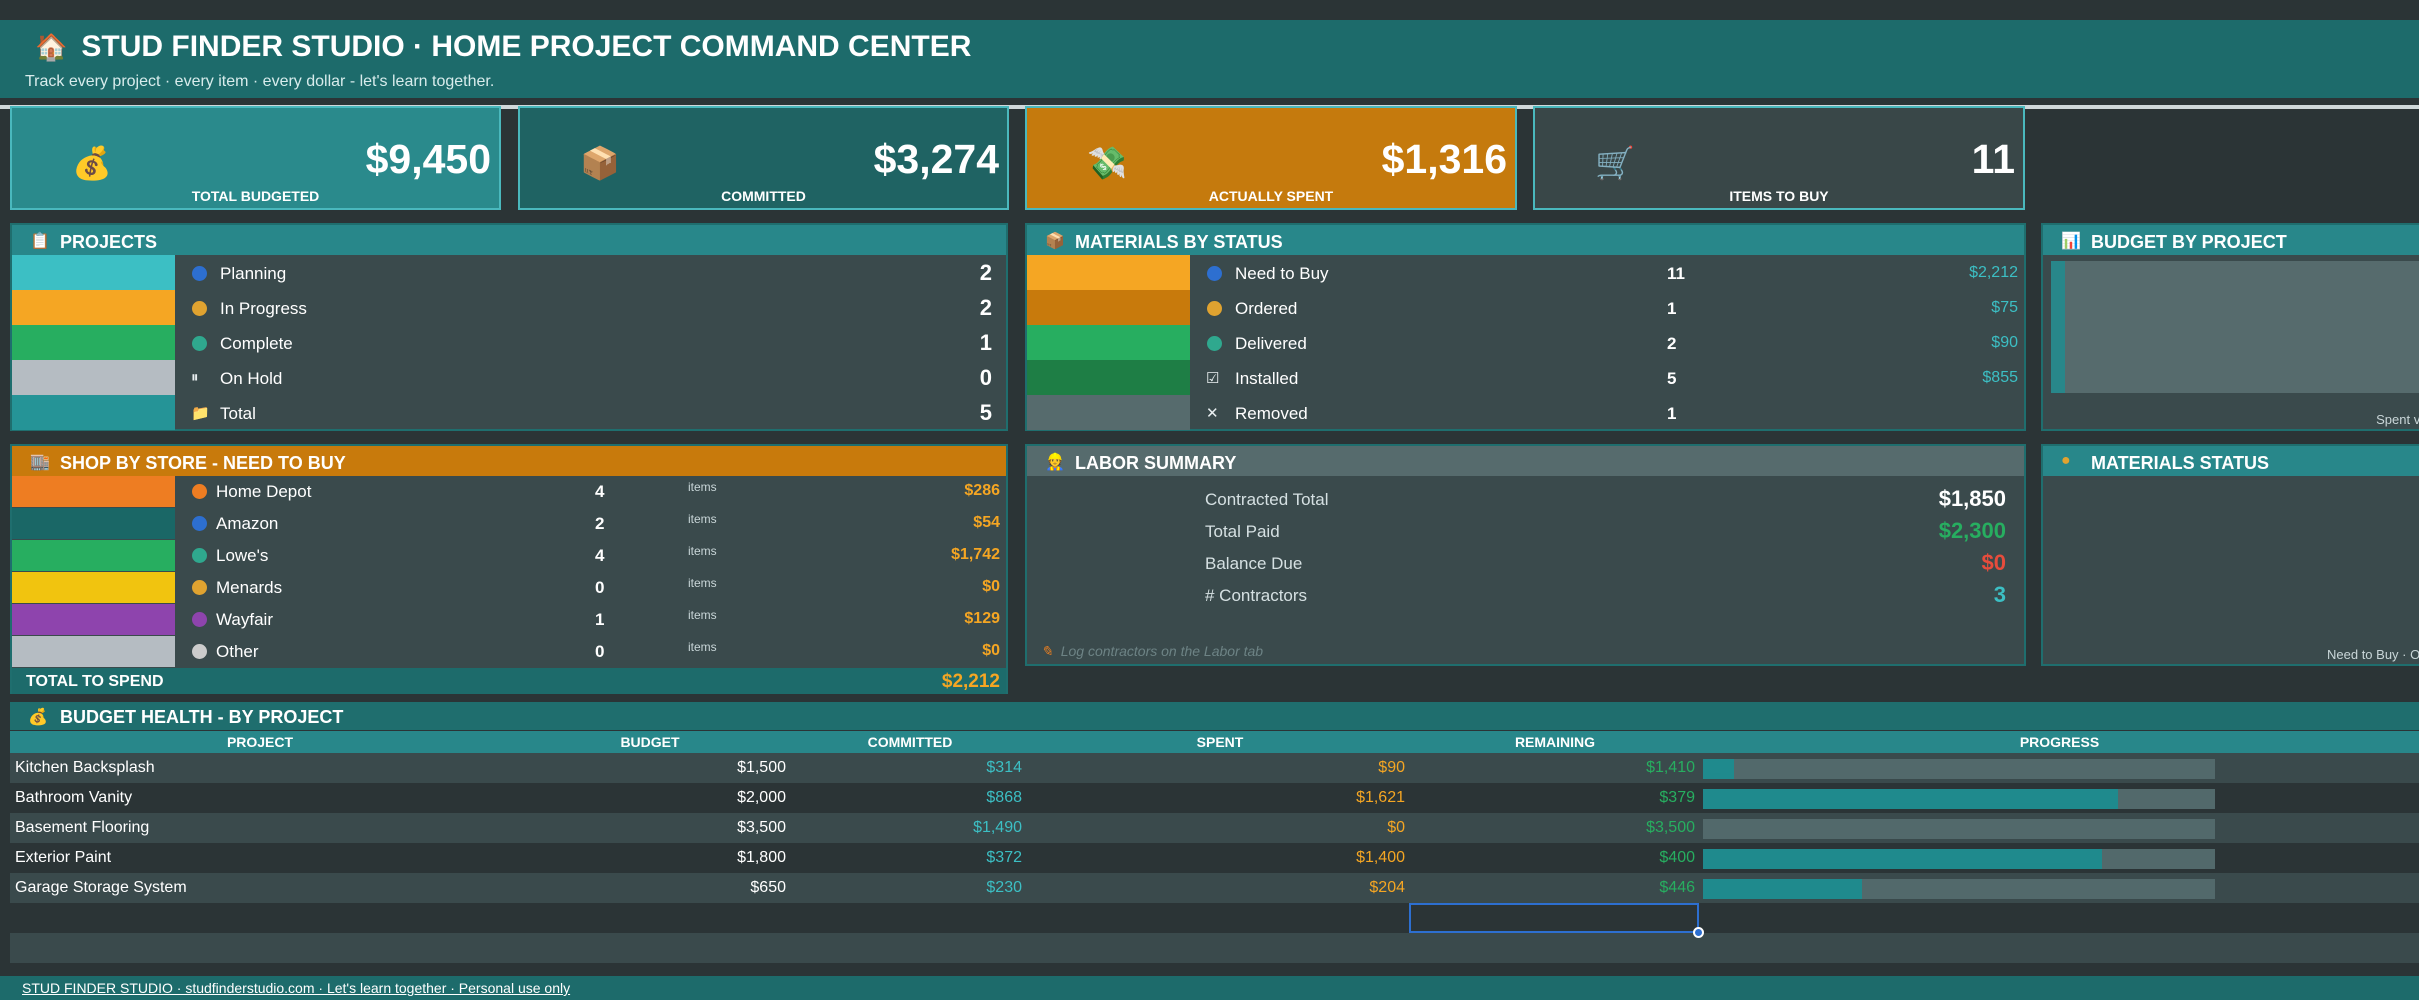 The width and height of the screenshot is (2419, 1000). What do you see at coordinates (1267, 378) in the screenshot?
I see `status-label: Installed` at bounding box center [1267, 378].